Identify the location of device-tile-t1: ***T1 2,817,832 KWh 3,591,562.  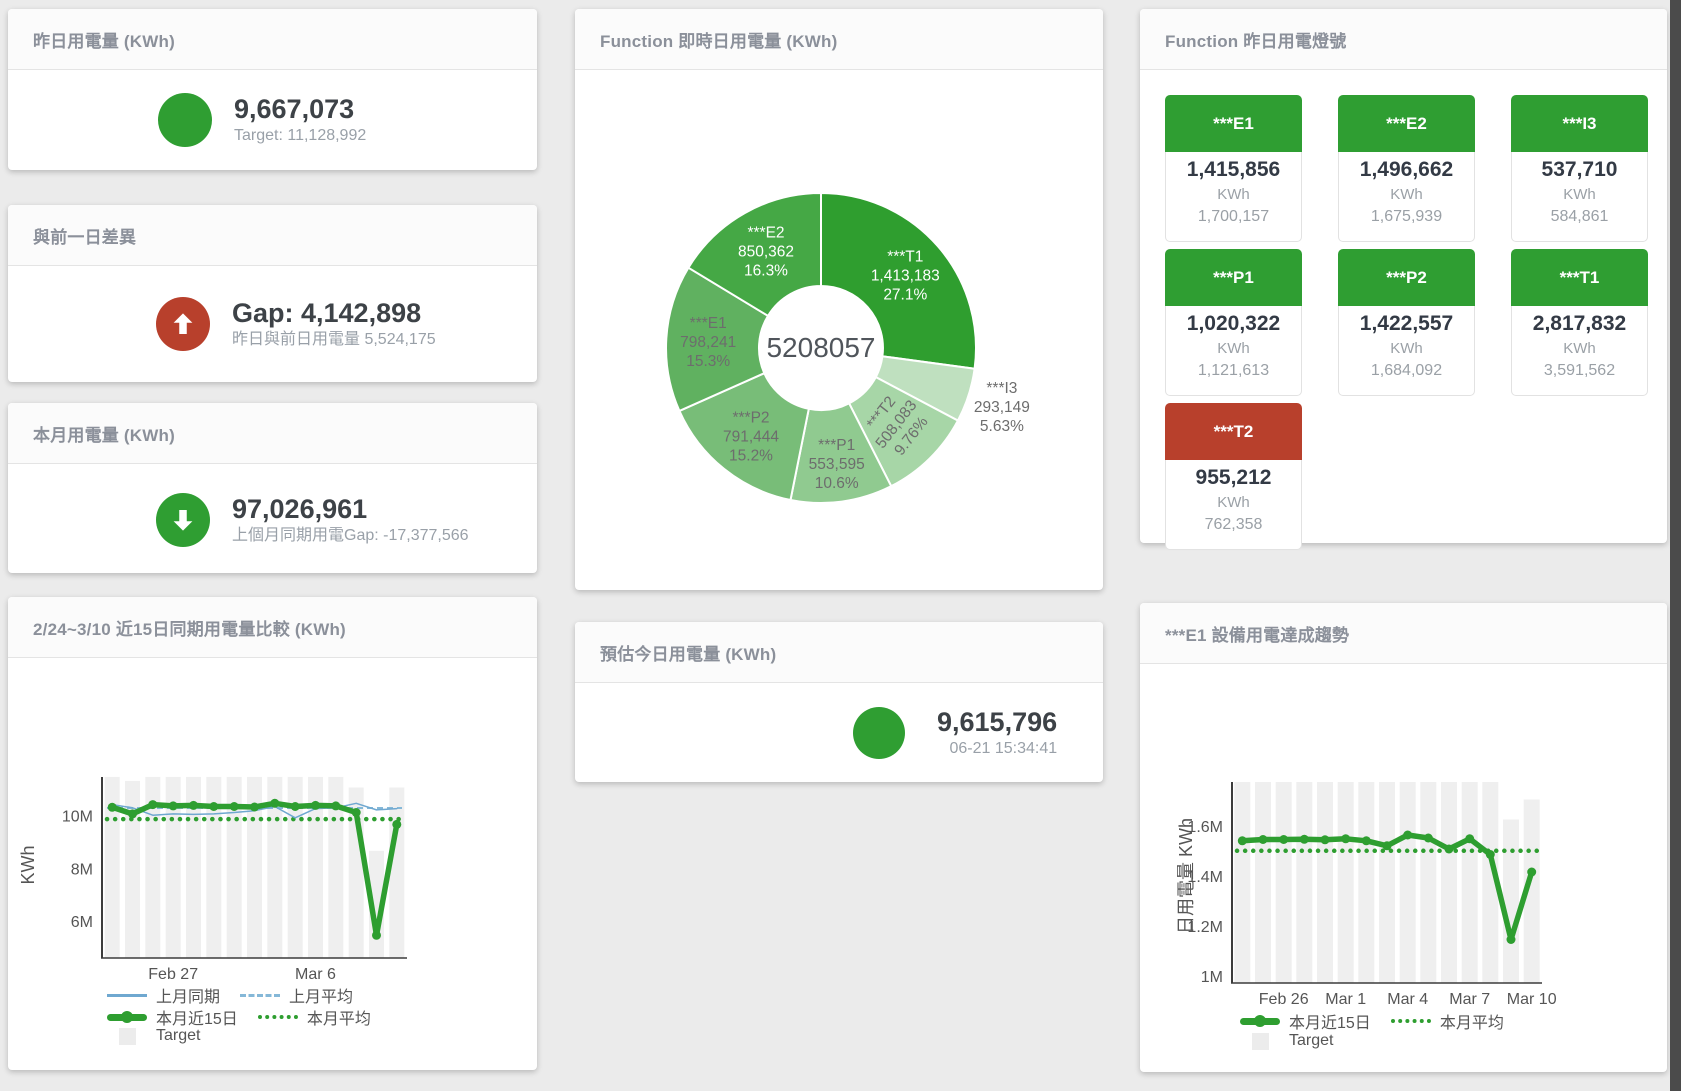
(1579, 322).